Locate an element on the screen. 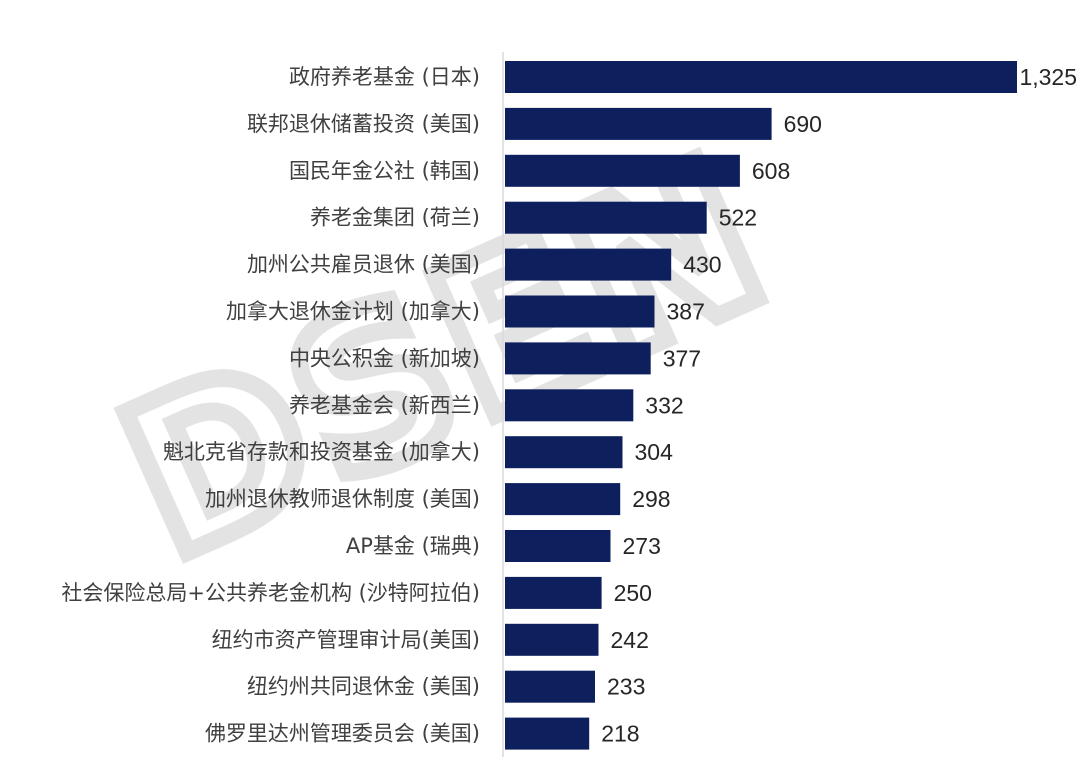 The image size is (1080, 767). category-label: 魁北克省存款和投资基金 (加拿大) is located at coordinates (321, 452).